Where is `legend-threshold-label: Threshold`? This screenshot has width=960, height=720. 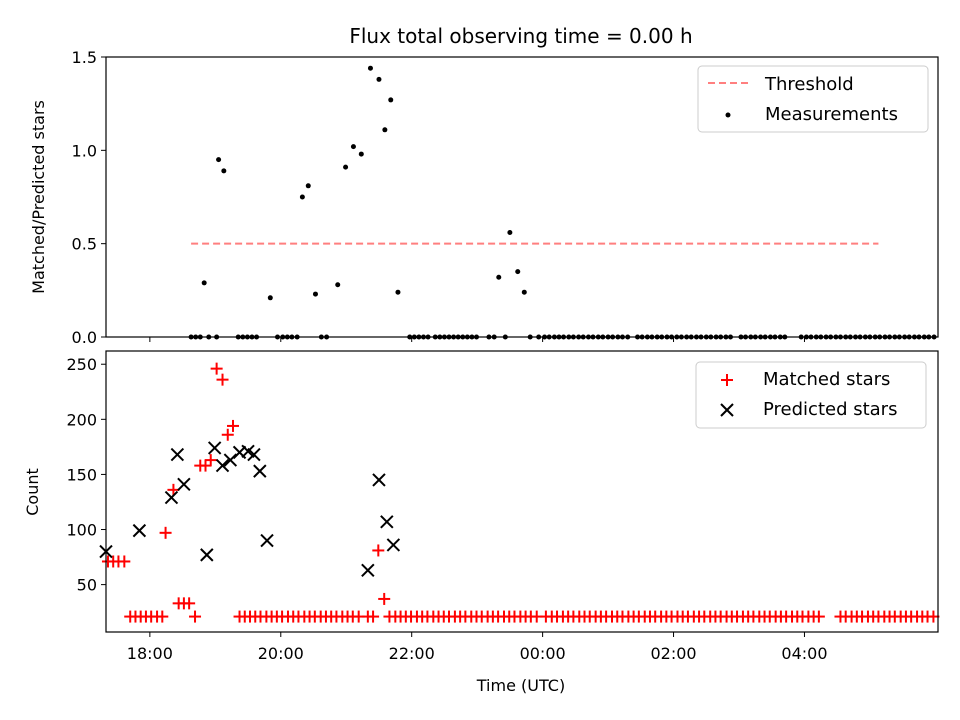
legend-threshold-label: Threshold is located at coordinates (809, 84).